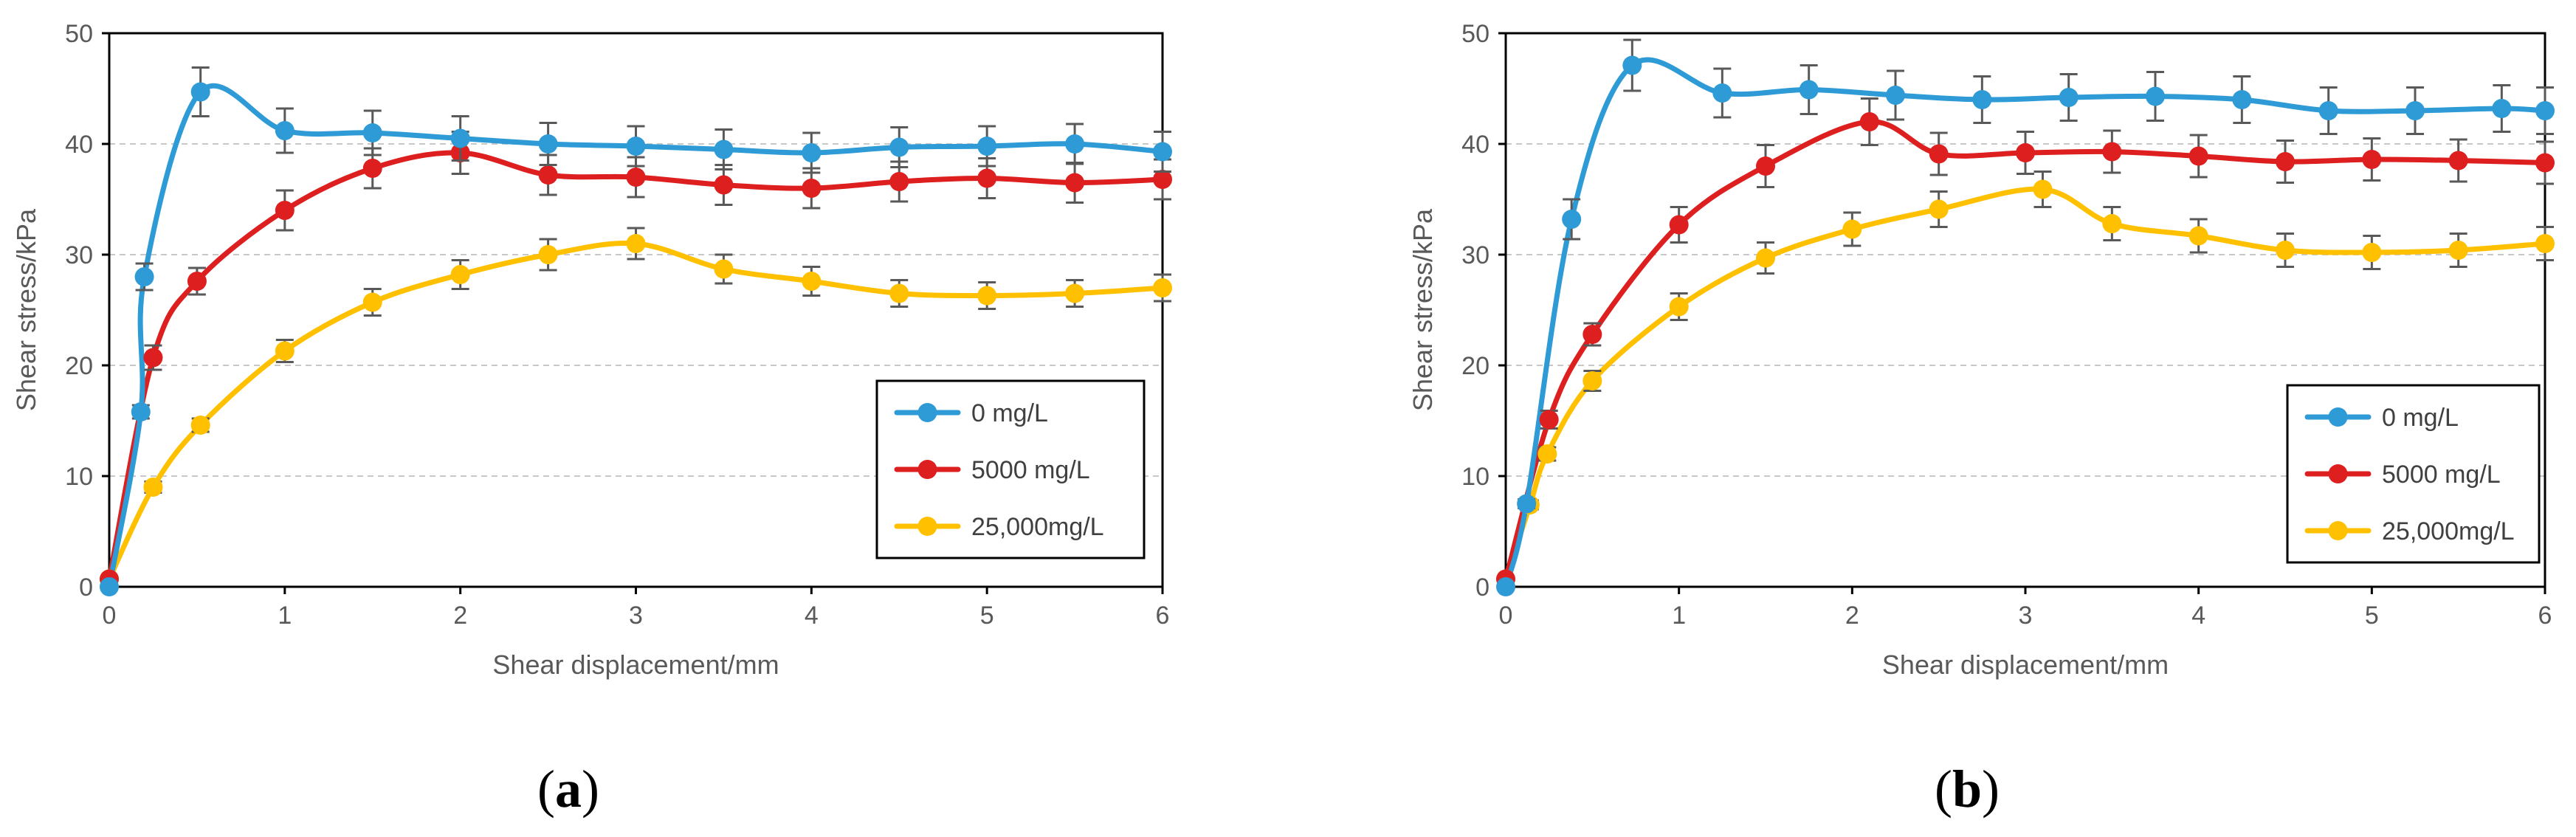  What do you see at coordinates (987, 616) in the screenshot?
I see `x-tick-label: 5` at bounding box center [987, 616].